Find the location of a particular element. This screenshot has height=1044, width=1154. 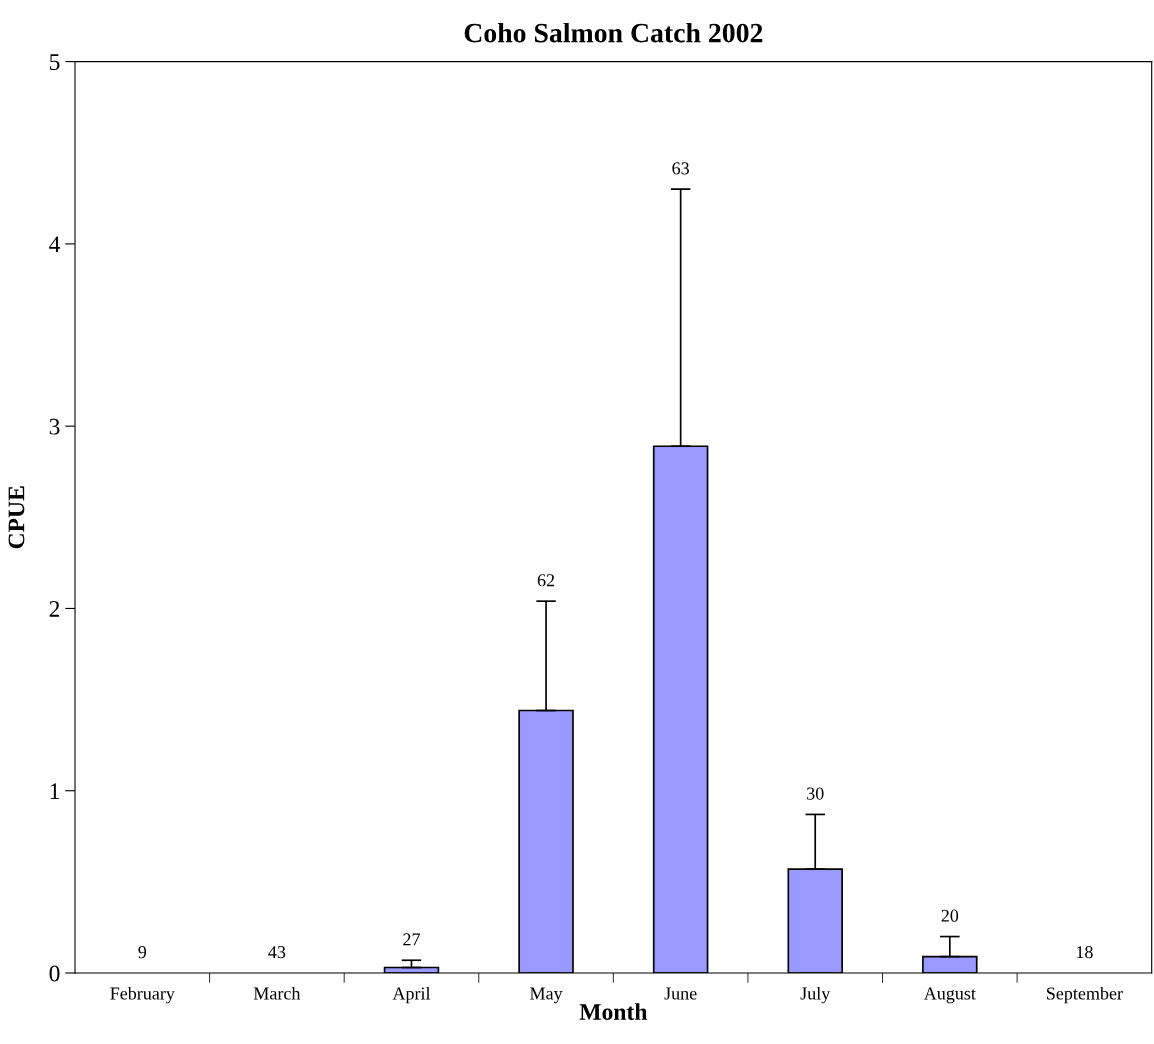

x-tick-label: September is located at coordinates (1085, 995).